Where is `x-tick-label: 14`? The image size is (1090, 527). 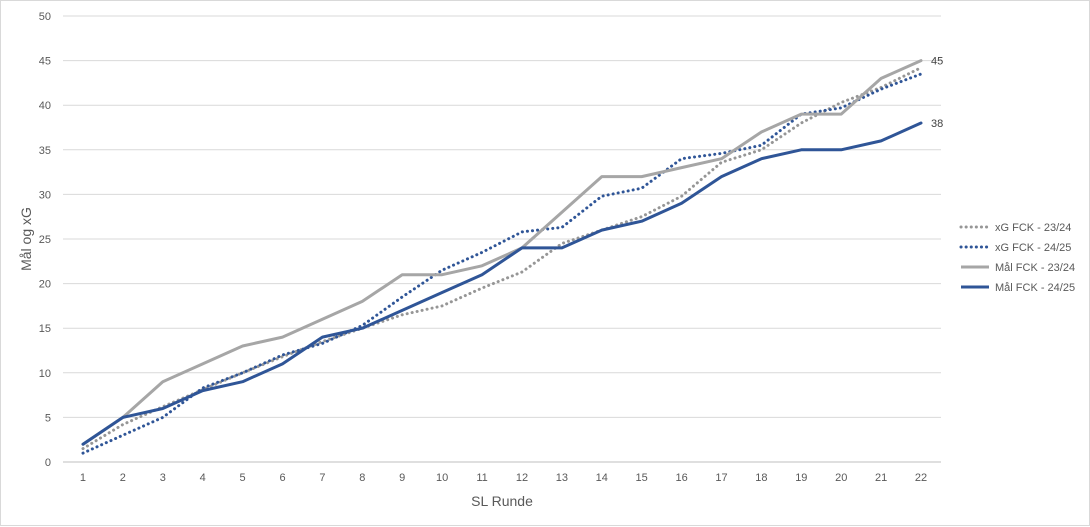
x-tick-label: 14 is located at coordinates (602, 478).